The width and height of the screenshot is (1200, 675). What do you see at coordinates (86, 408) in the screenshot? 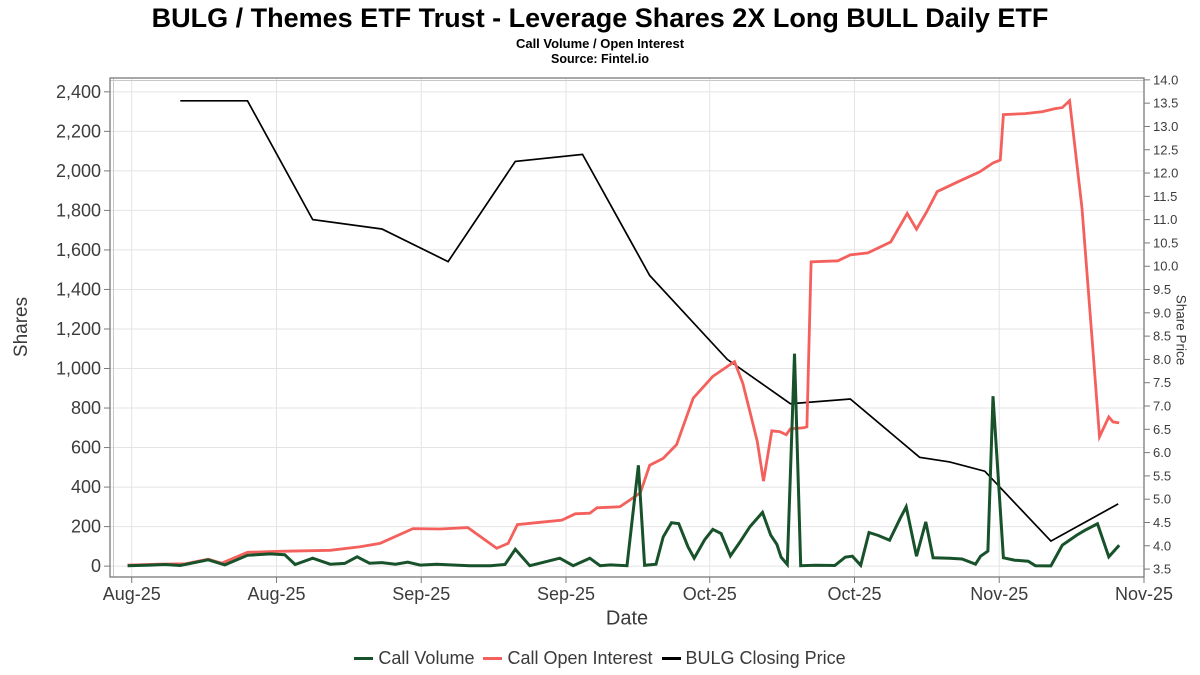
I see `y-left-tick-label: 800` at bounding box center [86, 408].